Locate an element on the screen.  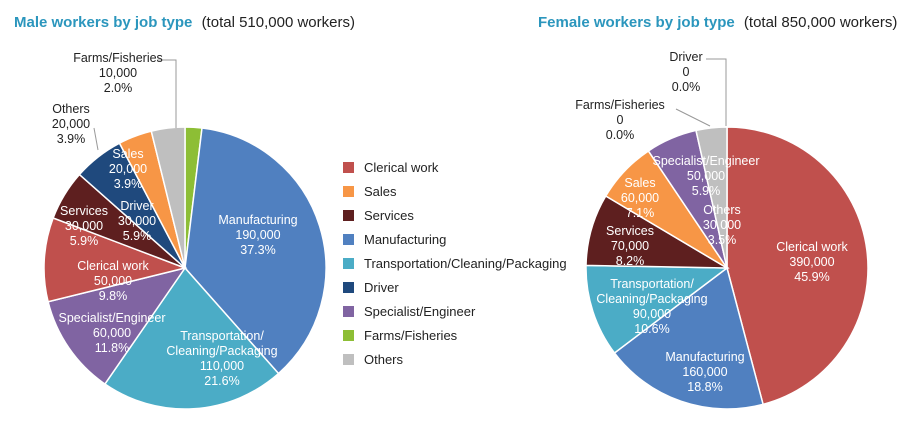
male-label-specialist-engineer: Specialist/Engineer 60,000 11.8% is located at coordinates (111, 333).